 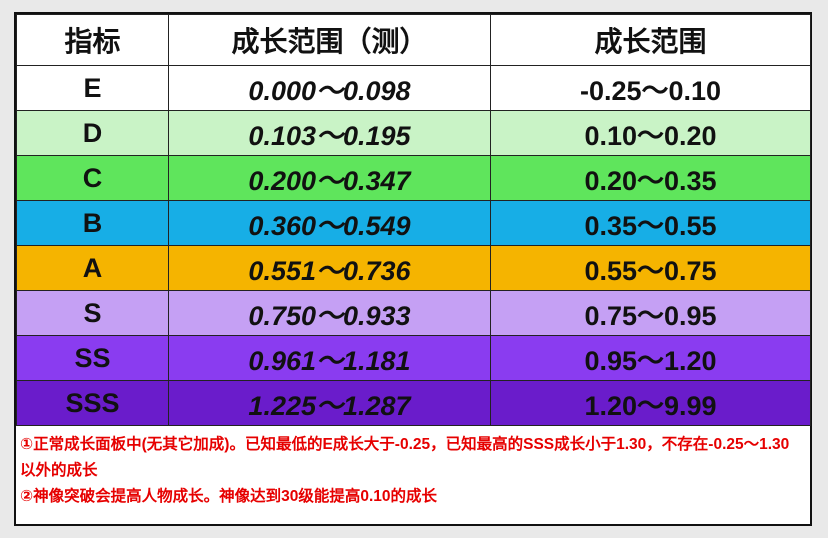 I want to click on grade-cell: D, so click(x=92, y=133).